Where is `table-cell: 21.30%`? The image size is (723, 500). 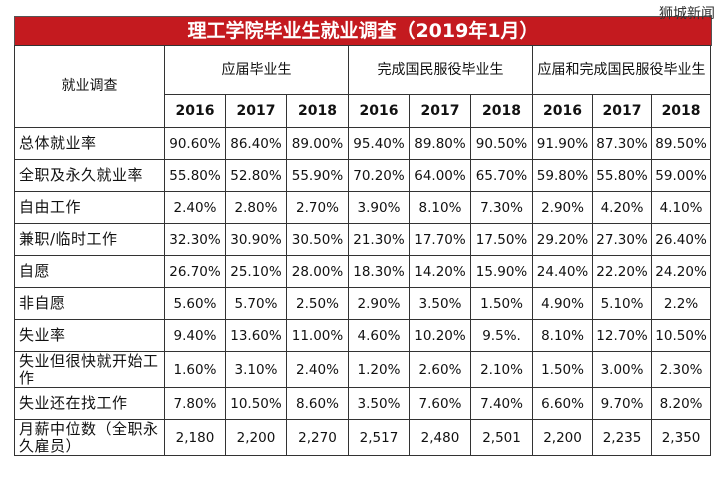 table-cell: 21.30% is located at coordinates (379, 239).